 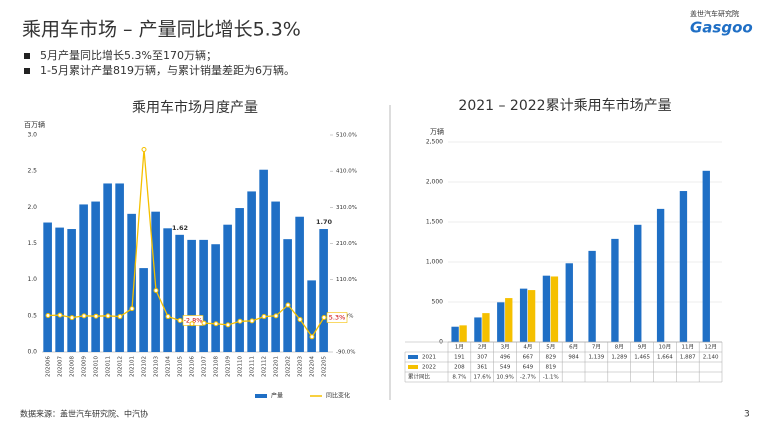 What do you see at coordinates (85, 366) in the screenshot?
I see `x-tick-label: 202009` at bounding box center [85, 366].